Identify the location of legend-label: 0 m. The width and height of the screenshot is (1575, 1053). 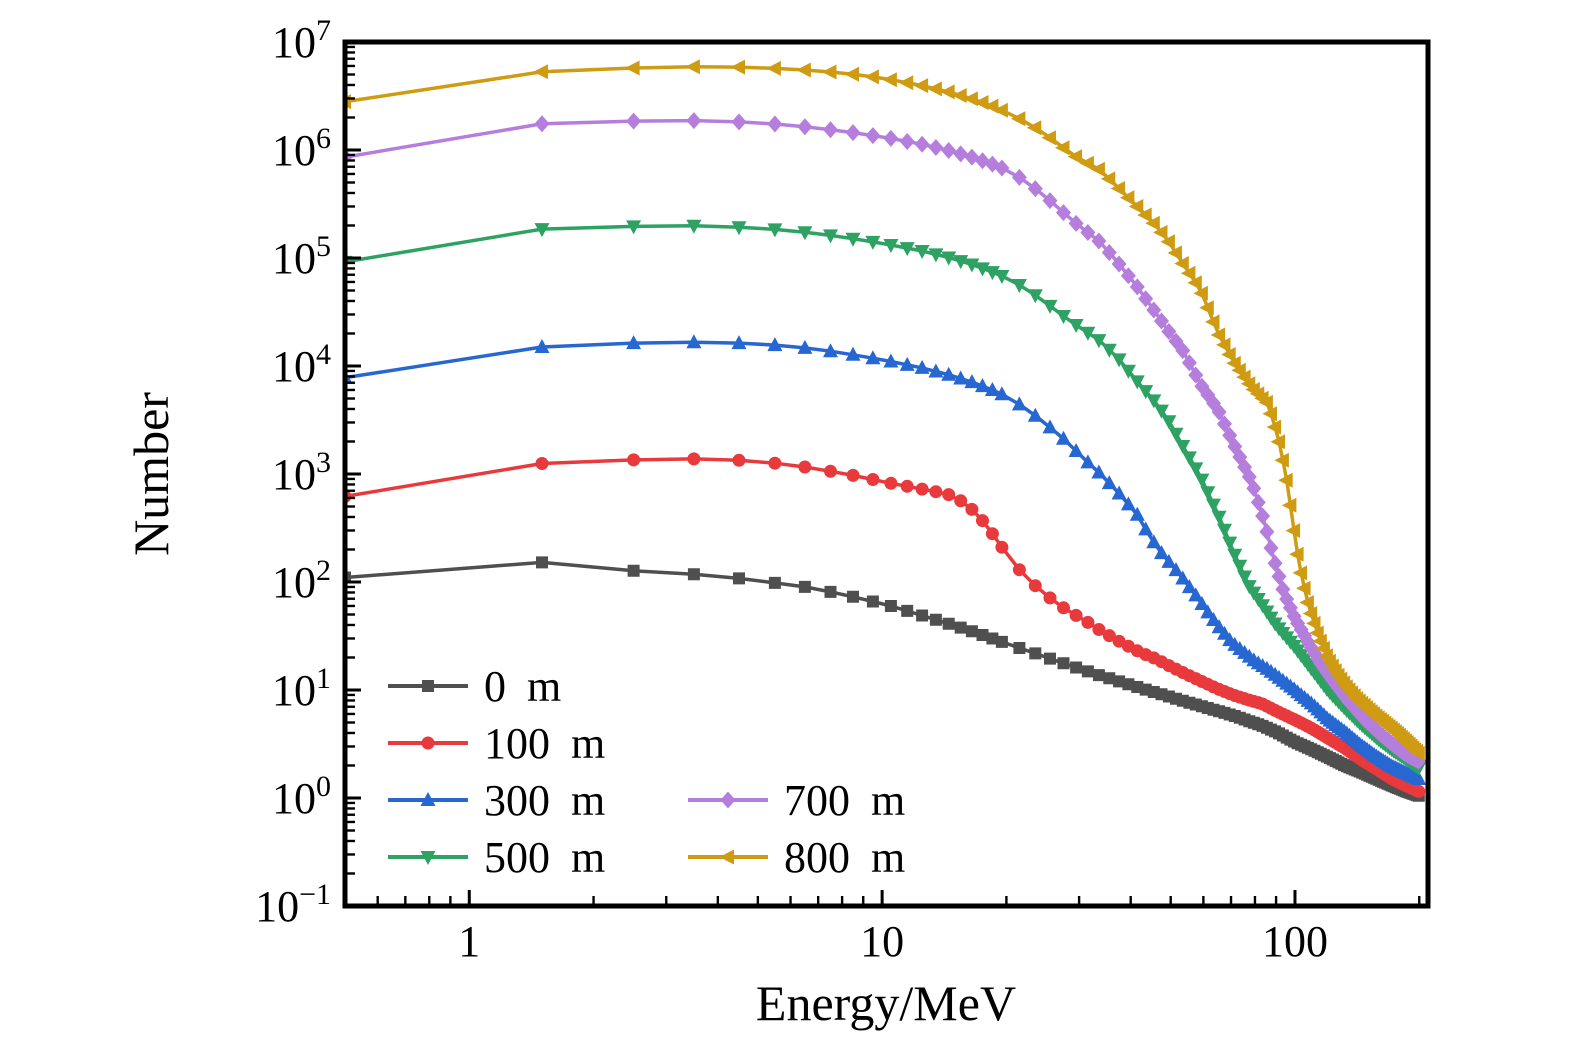
(522, 686).